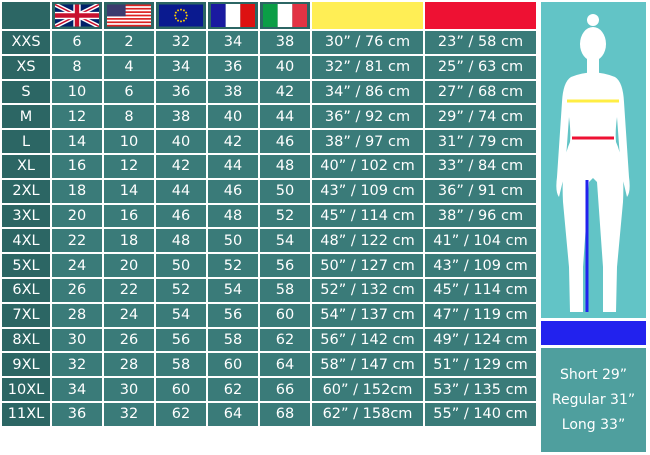 Image resolution: width=650 pixels, height=455 pixels. I want to click on cell-fr: 34, so click(233, 42).